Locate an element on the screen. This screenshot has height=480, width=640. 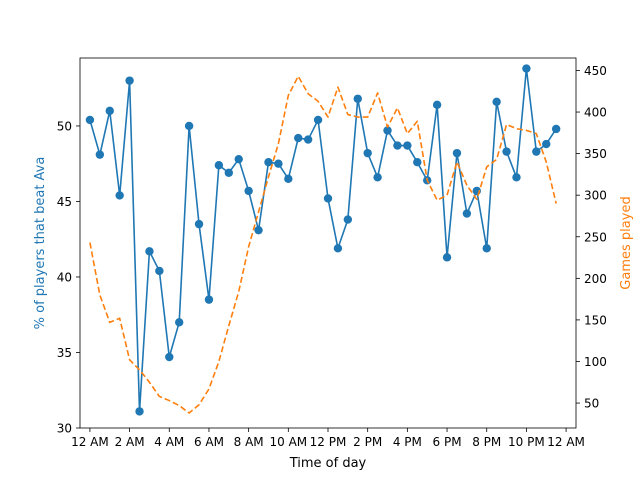
y-right-tick-label: 350 is located at coordinates (595, 154).